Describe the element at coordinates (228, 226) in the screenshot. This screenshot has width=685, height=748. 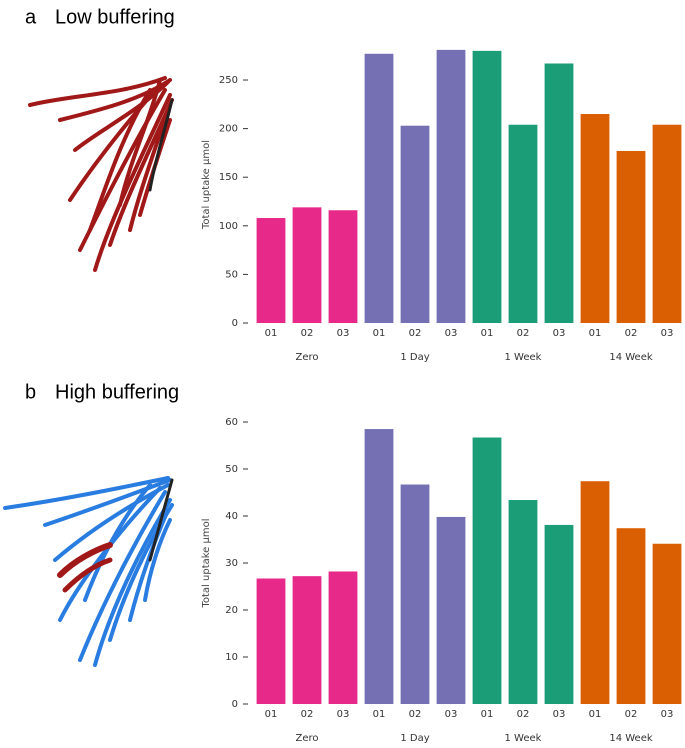
I see `y-tick-label: 100` at that location.